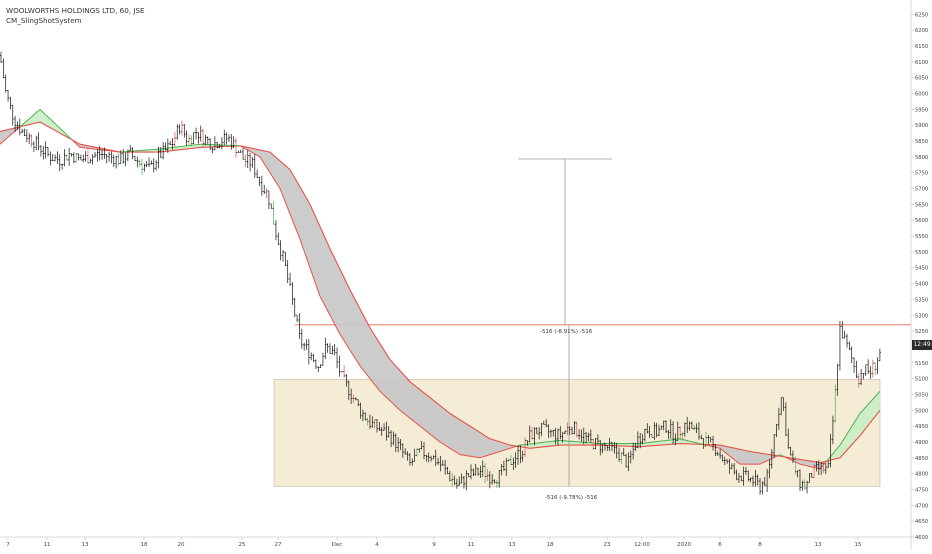  I want to click on price-tick-label: 5400, so click(921, 285).